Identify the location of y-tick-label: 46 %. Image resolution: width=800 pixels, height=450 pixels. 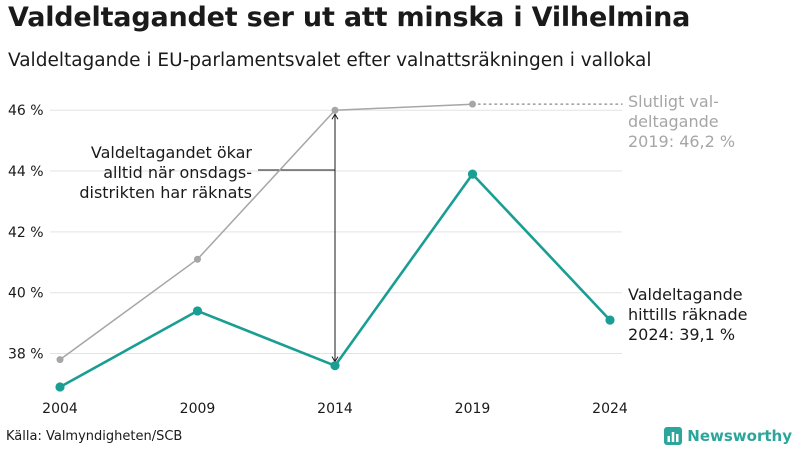
(26, 111).